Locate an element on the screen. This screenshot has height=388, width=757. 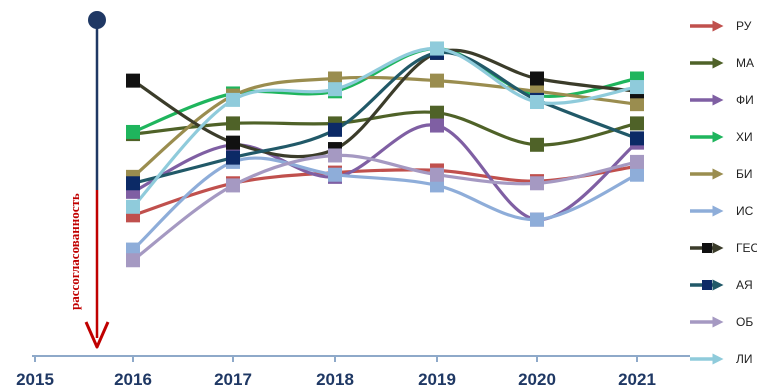
legend-item: ХИ is located at coordinates (721, 137).